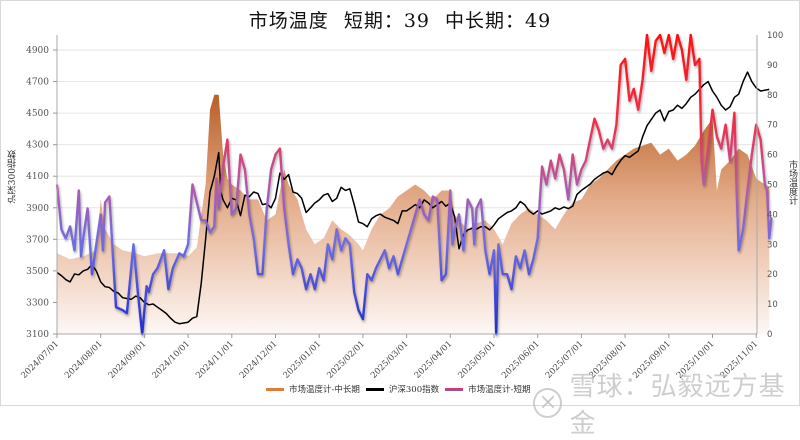 This screenshot has height=440, width=800. Describe the element at coordinates (772, 126) in the screenshot. I see `right-tick-label: 70` at that location.